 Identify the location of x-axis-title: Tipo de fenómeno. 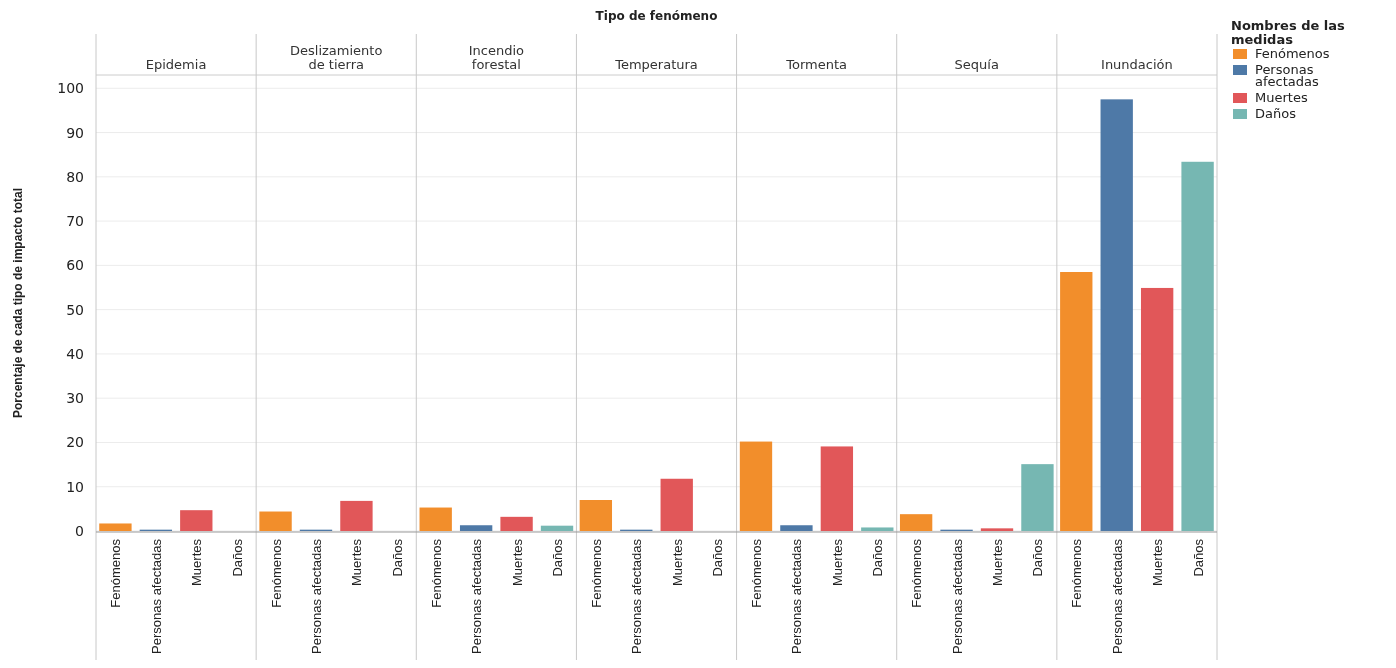
(656, 16).